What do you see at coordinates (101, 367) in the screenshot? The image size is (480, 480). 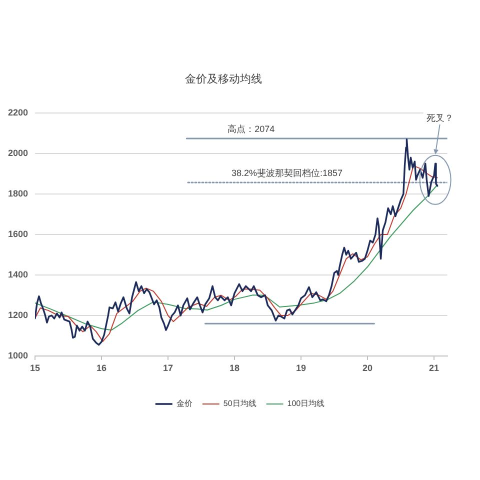 I see `x-tick-label: 16` at bounding box center [101, 367].